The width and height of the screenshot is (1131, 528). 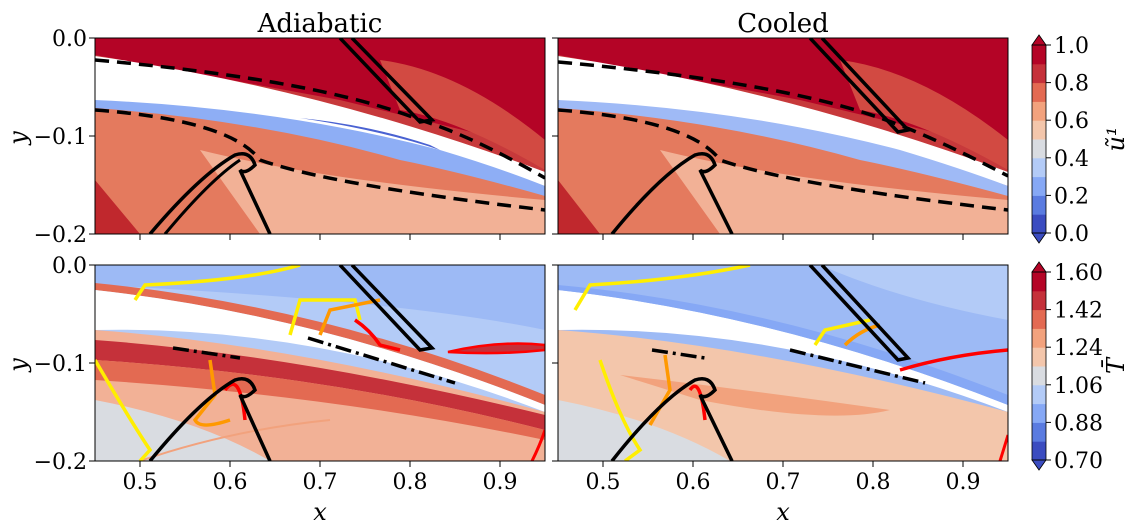 I want to click on colorbar-tick-label: 1.60, so click(x=1078, y=273).